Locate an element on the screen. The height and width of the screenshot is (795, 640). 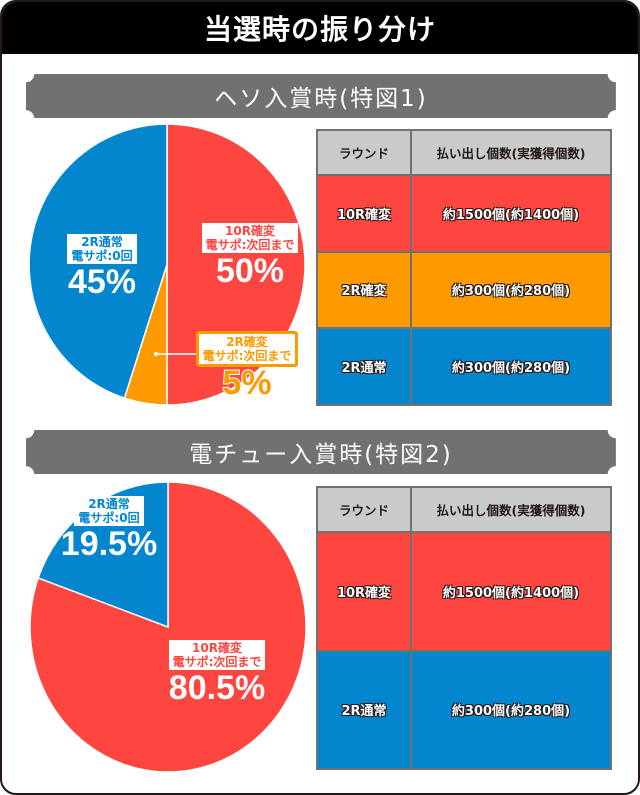
pie-label-10r: 10R確変 電サポ:次回まで 80.5% is located at coordinates (217, 673).